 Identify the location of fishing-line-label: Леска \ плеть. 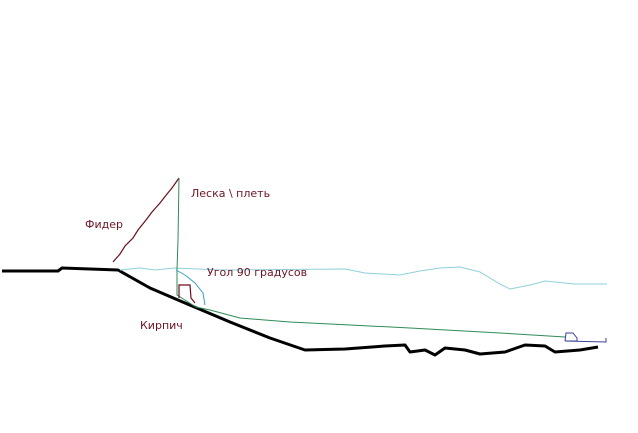
(231, 193).